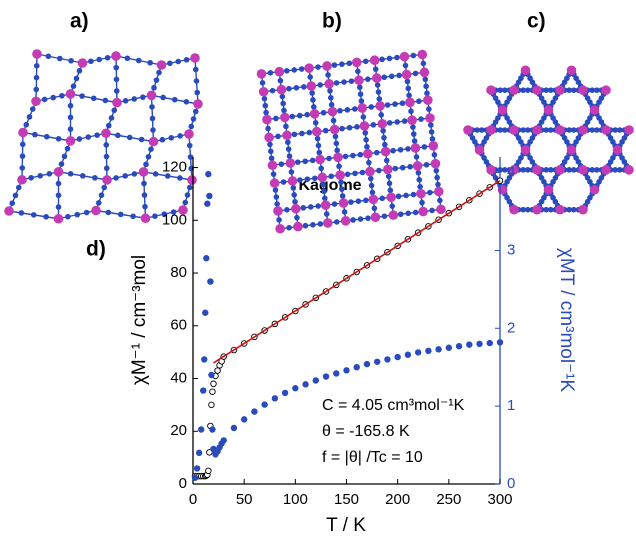 The height and width of the screenshot is (542, 636). What do you see at coordinates (178, 377) in the screenshot?
I see `y-tick-label: 40` at bounding box center [178, 377].